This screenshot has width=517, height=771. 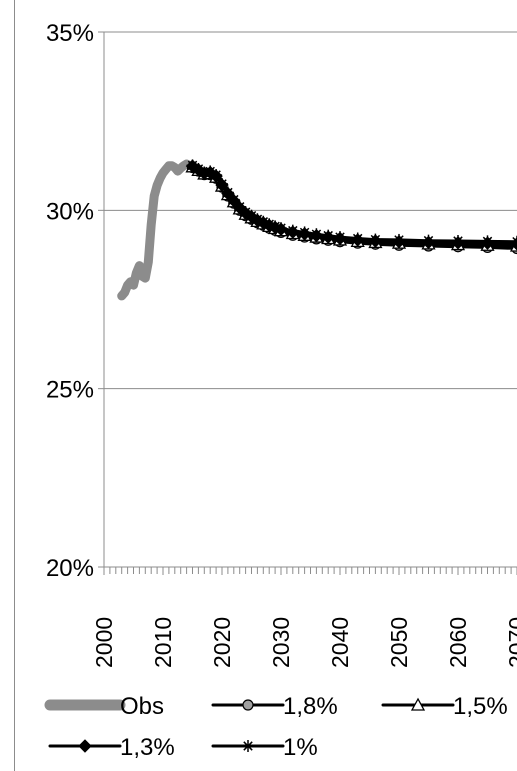 I want to click on legend-label: 1,5%, so click(x=480, y=706).